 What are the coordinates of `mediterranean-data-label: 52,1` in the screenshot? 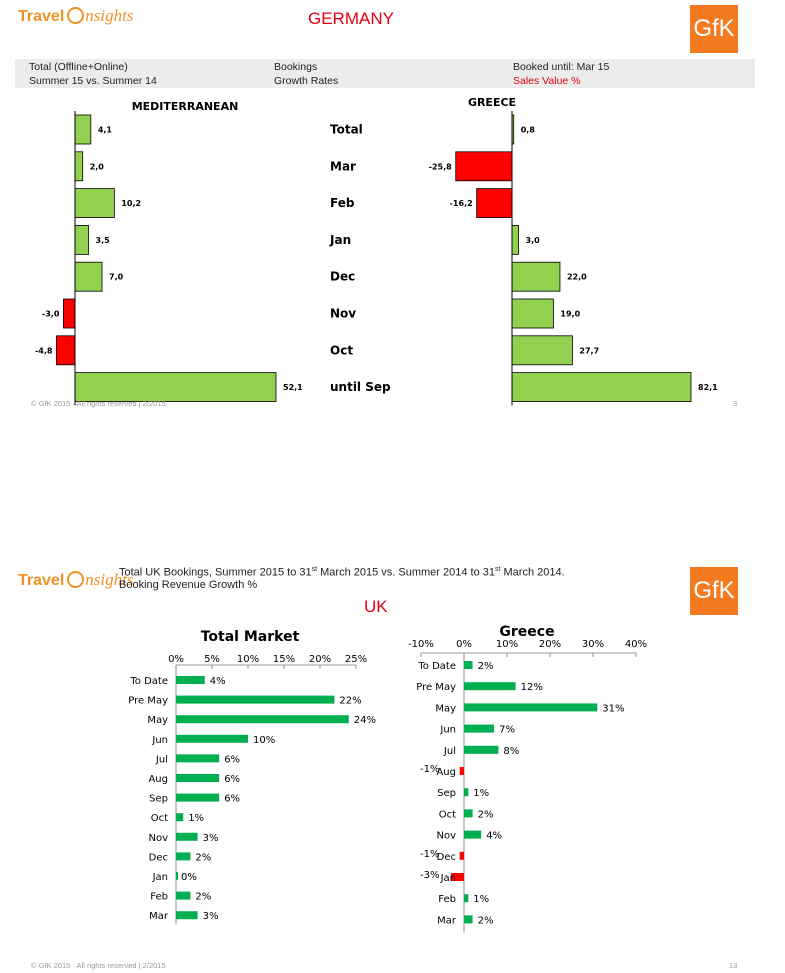 It's located at (293, 387).